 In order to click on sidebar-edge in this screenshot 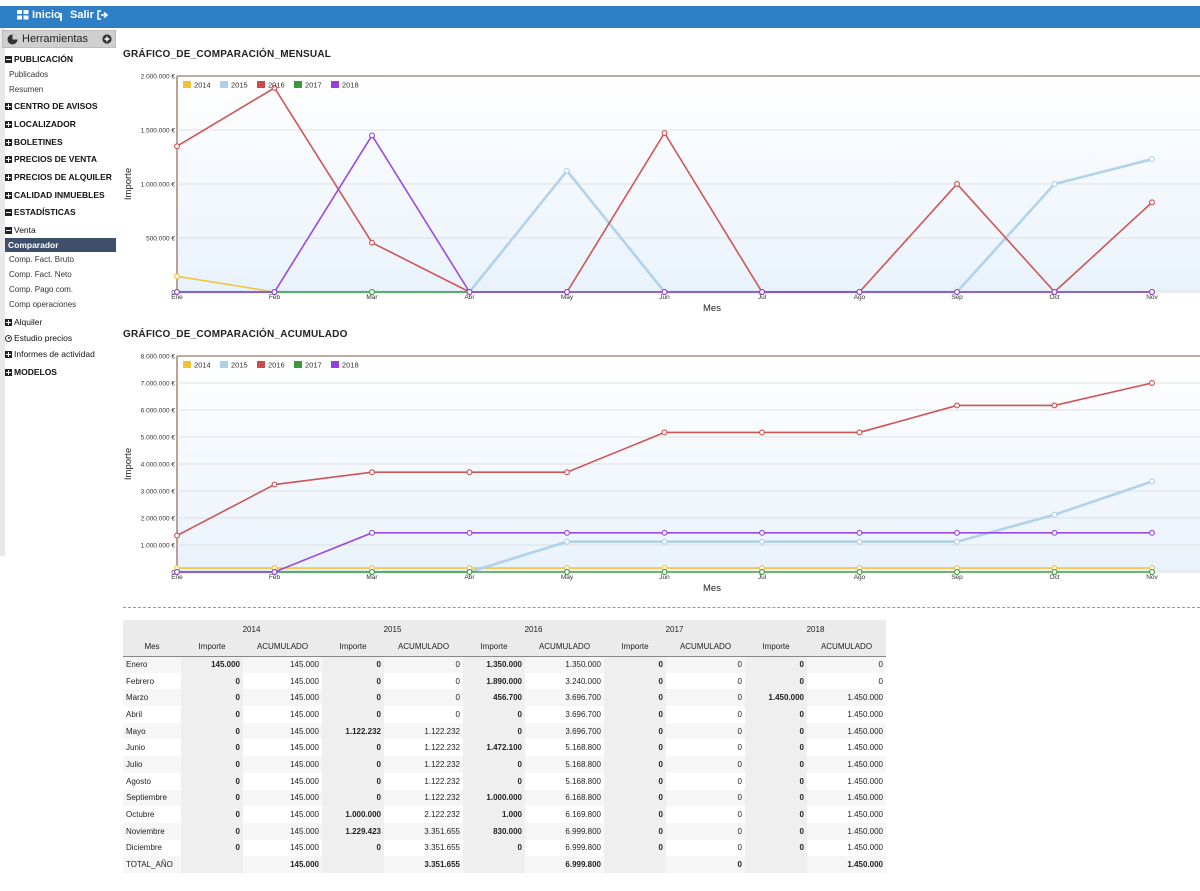, I will do `click(2, 292)`.